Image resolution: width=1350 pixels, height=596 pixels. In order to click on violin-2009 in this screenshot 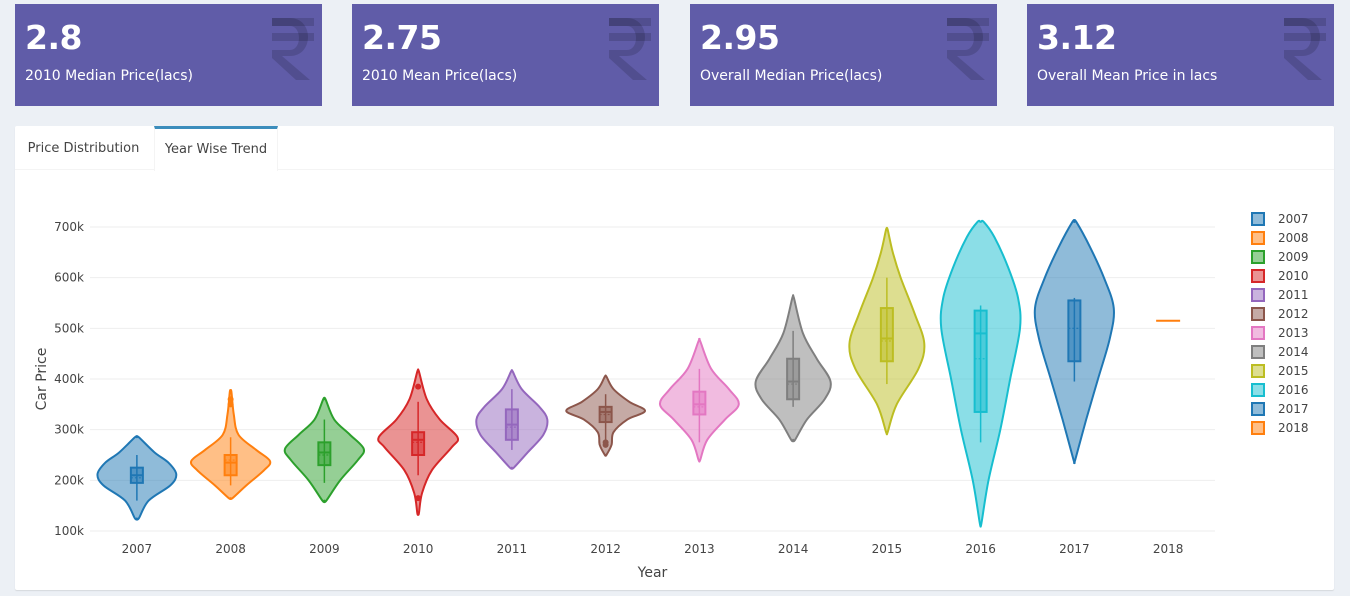, I will do `click(324, 450)`.